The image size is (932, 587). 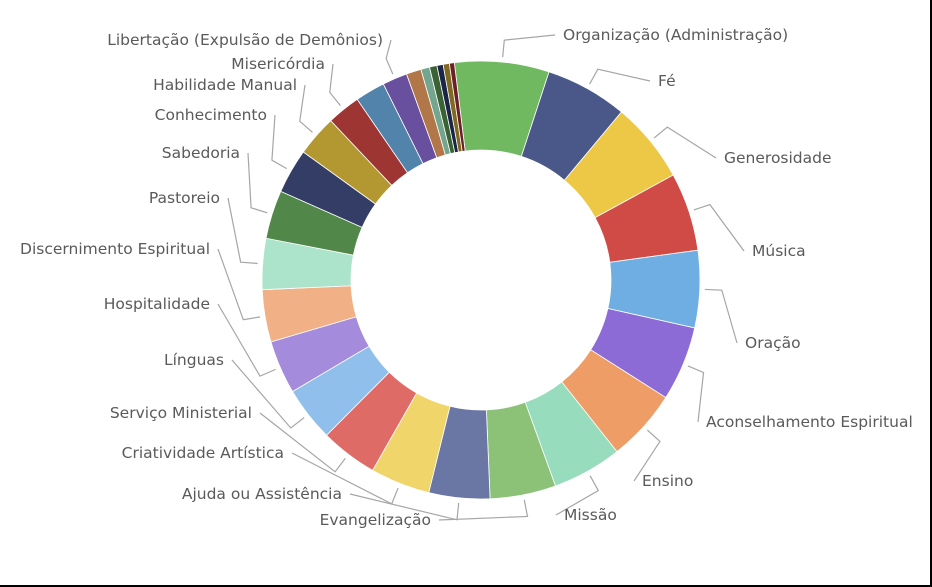 What do you see at coordinates (335, 84) in the screenshot?
I see `leader-line-misericordia` at bounding box center [335, 84].